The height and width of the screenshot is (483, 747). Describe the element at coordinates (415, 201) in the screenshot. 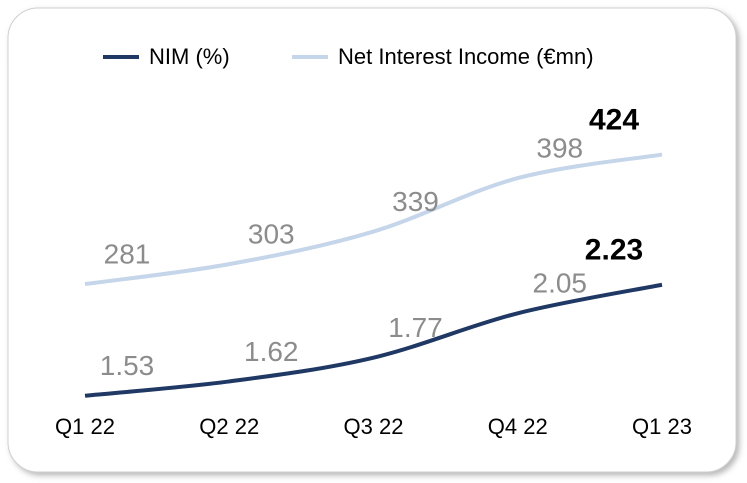

I see `data-label: 339` at that location.